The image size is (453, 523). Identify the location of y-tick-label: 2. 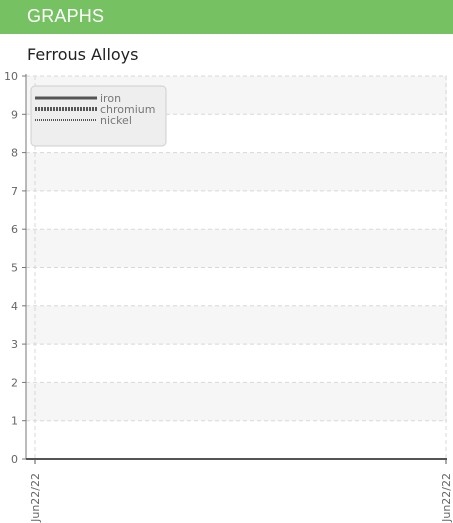
(14, 382).